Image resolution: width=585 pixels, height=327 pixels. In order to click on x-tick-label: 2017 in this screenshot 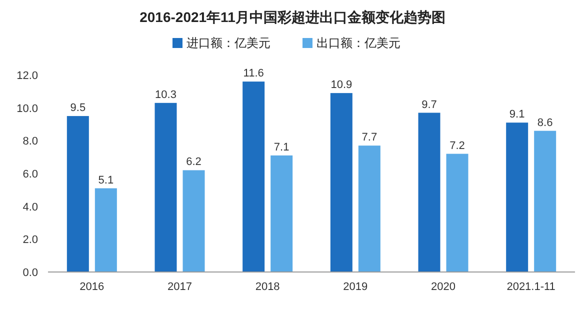, I will do `click(180, 287)`.